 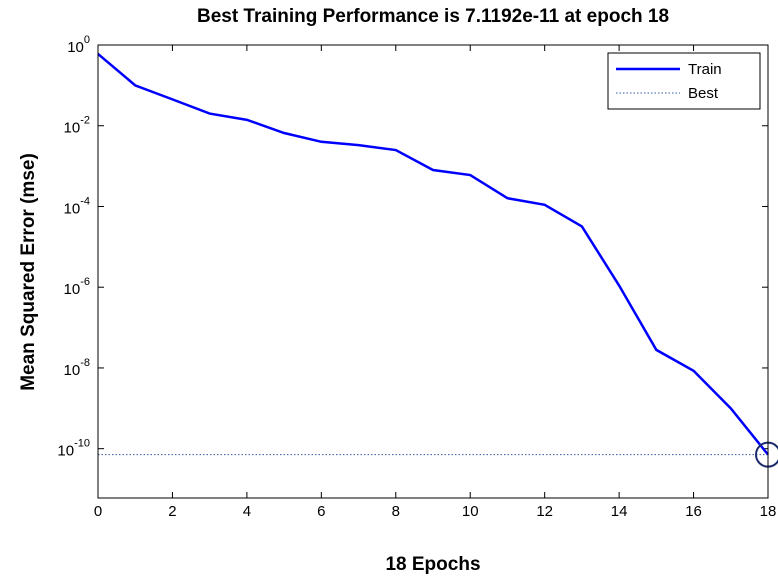 I want to click on y-tick-label: 10⁻¹⁰, so click(x=73, y=449).